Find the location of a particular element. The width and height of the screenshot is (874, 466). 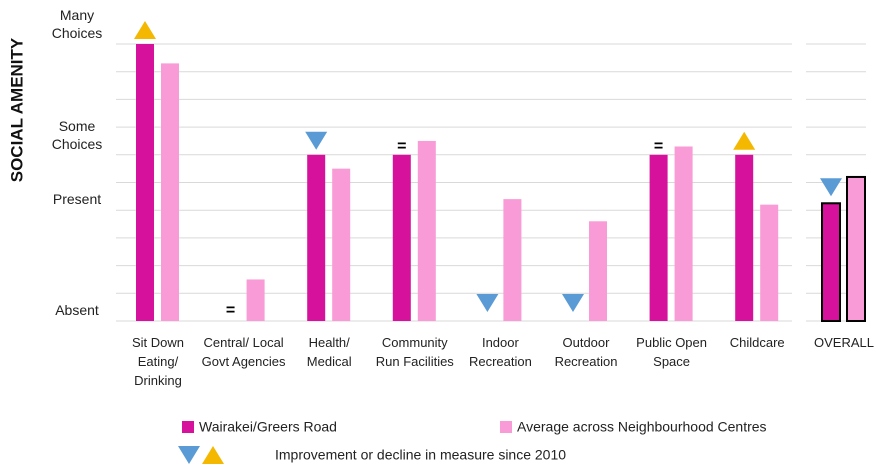

x-tick-label: Outdoor Recreation is located at coordinates (586, 352).